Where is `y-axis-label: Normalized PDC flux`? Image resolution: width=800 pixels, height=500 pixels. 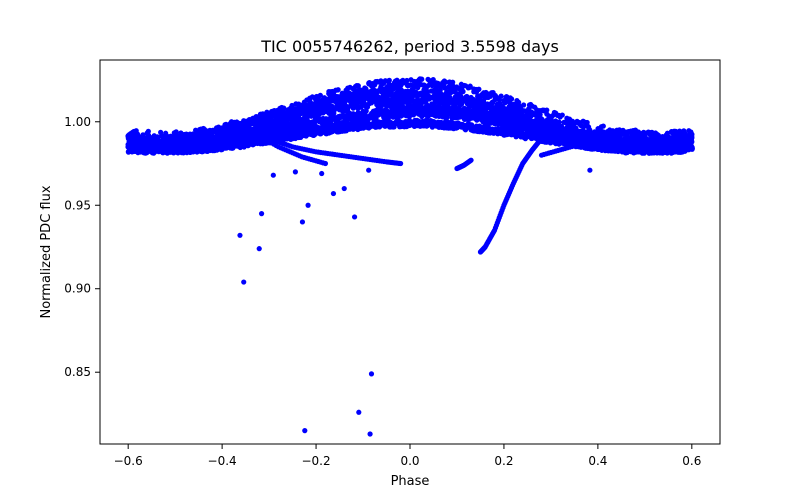
y-axis-label: Normalized PDC flux is located at coordinates (46, 251).